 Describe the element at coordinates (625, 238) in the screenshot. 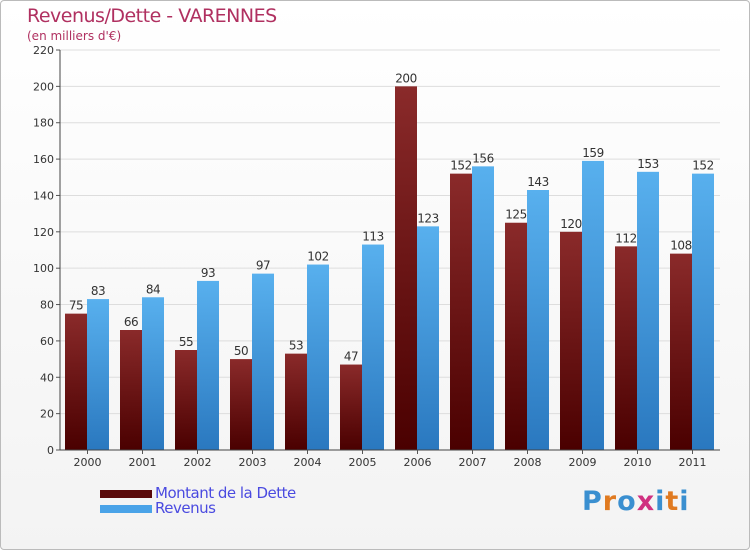

I see `data-label-dette-2010: 112` at that location.